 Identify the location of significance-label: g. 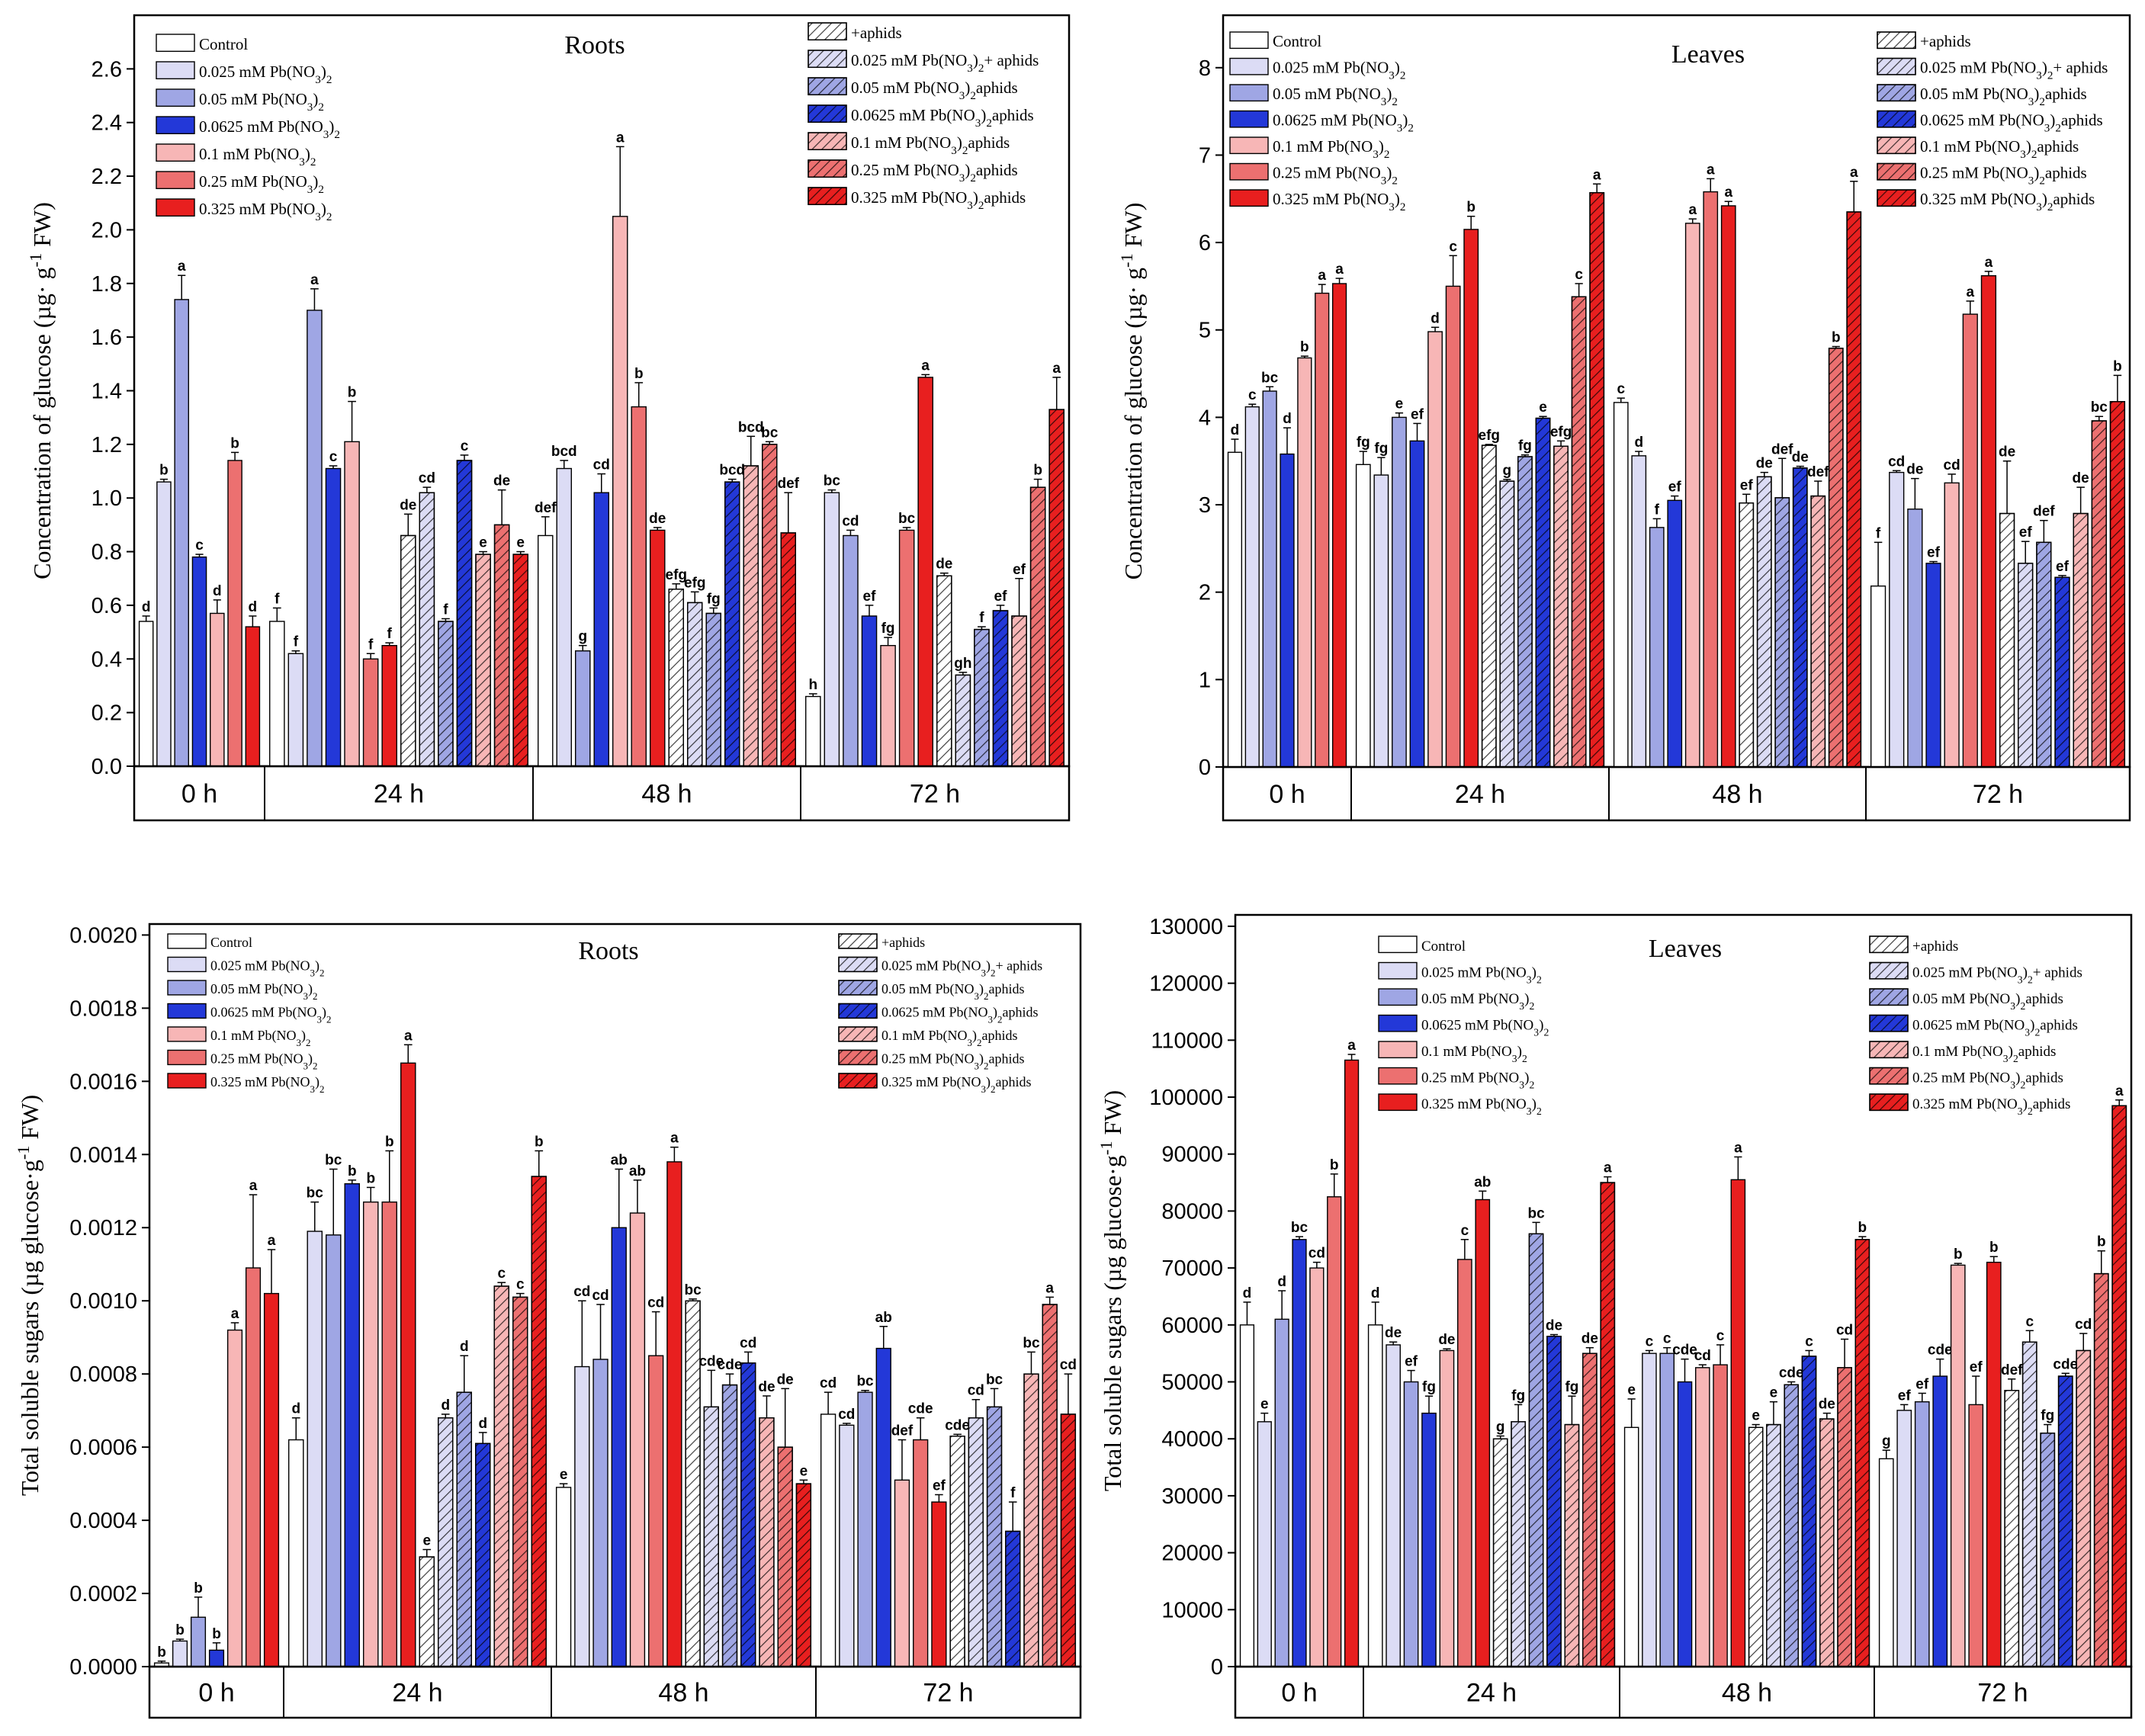
(1500, 1427).